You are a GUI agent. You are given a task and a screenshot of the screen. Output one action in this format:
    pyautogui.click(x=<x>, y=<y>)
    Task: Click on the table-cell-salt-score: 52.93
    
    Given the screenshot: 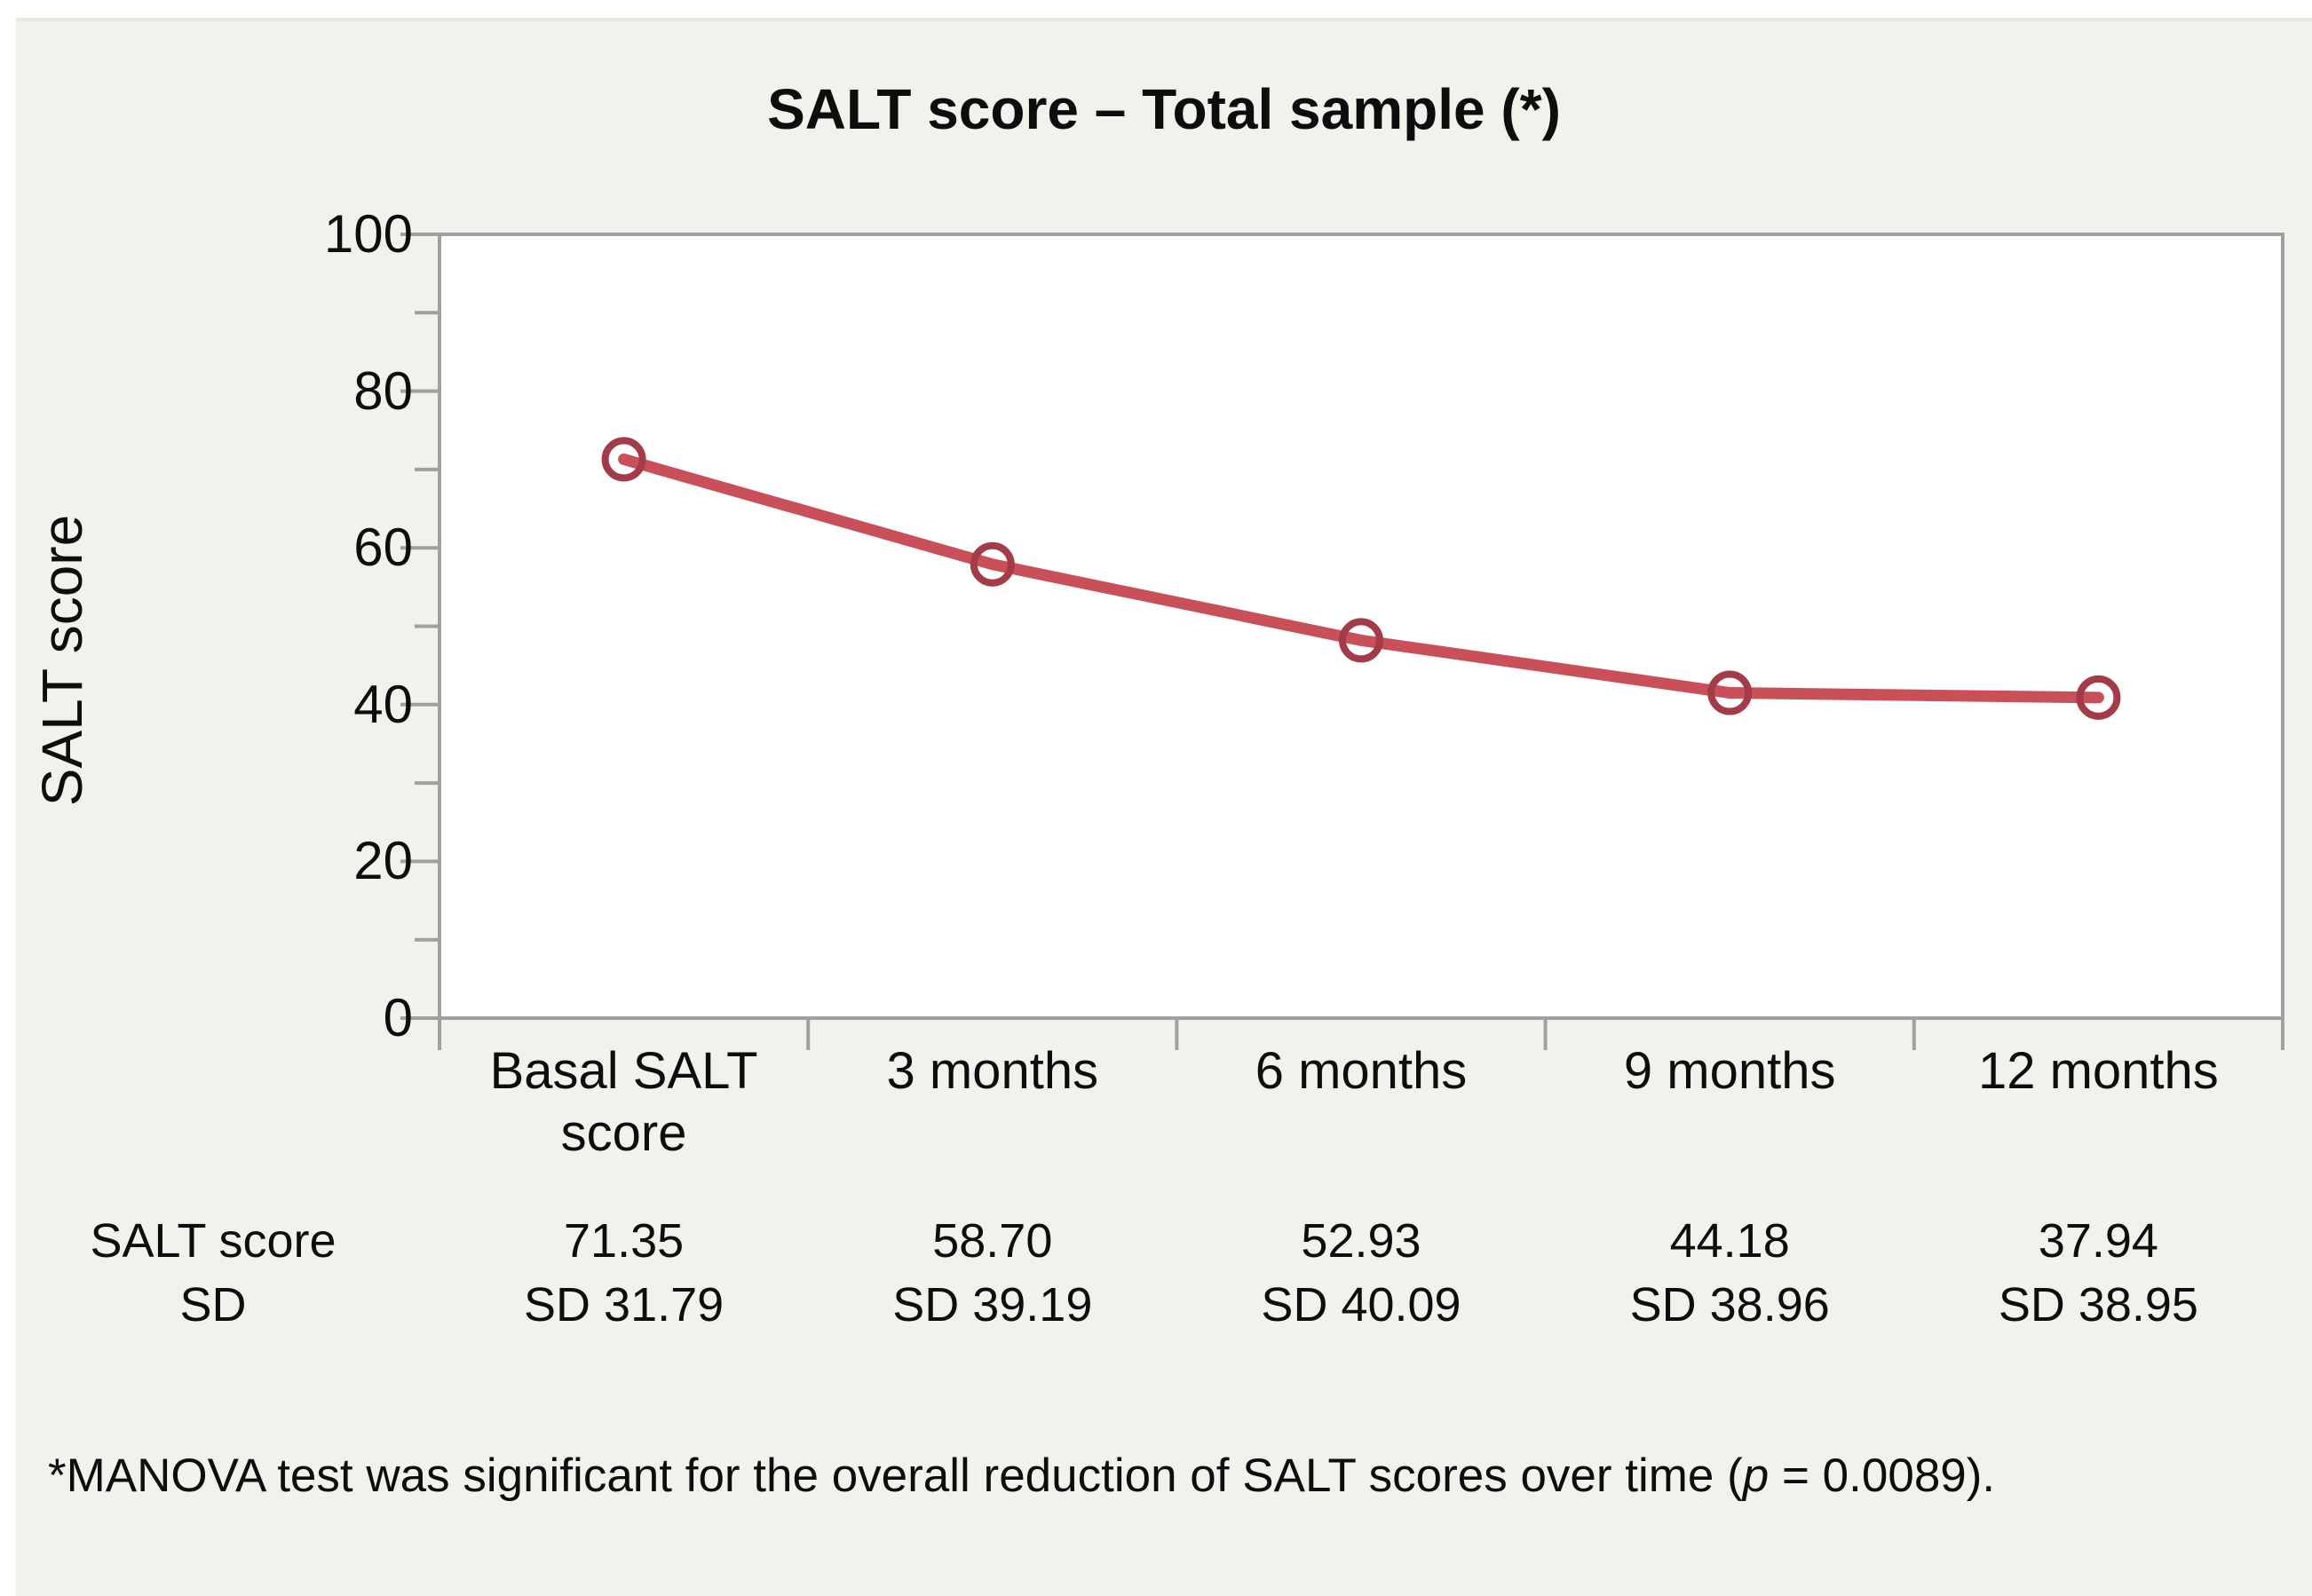 What is the action you would take?
    pyautogui.click(x=1361, y=1241)
    